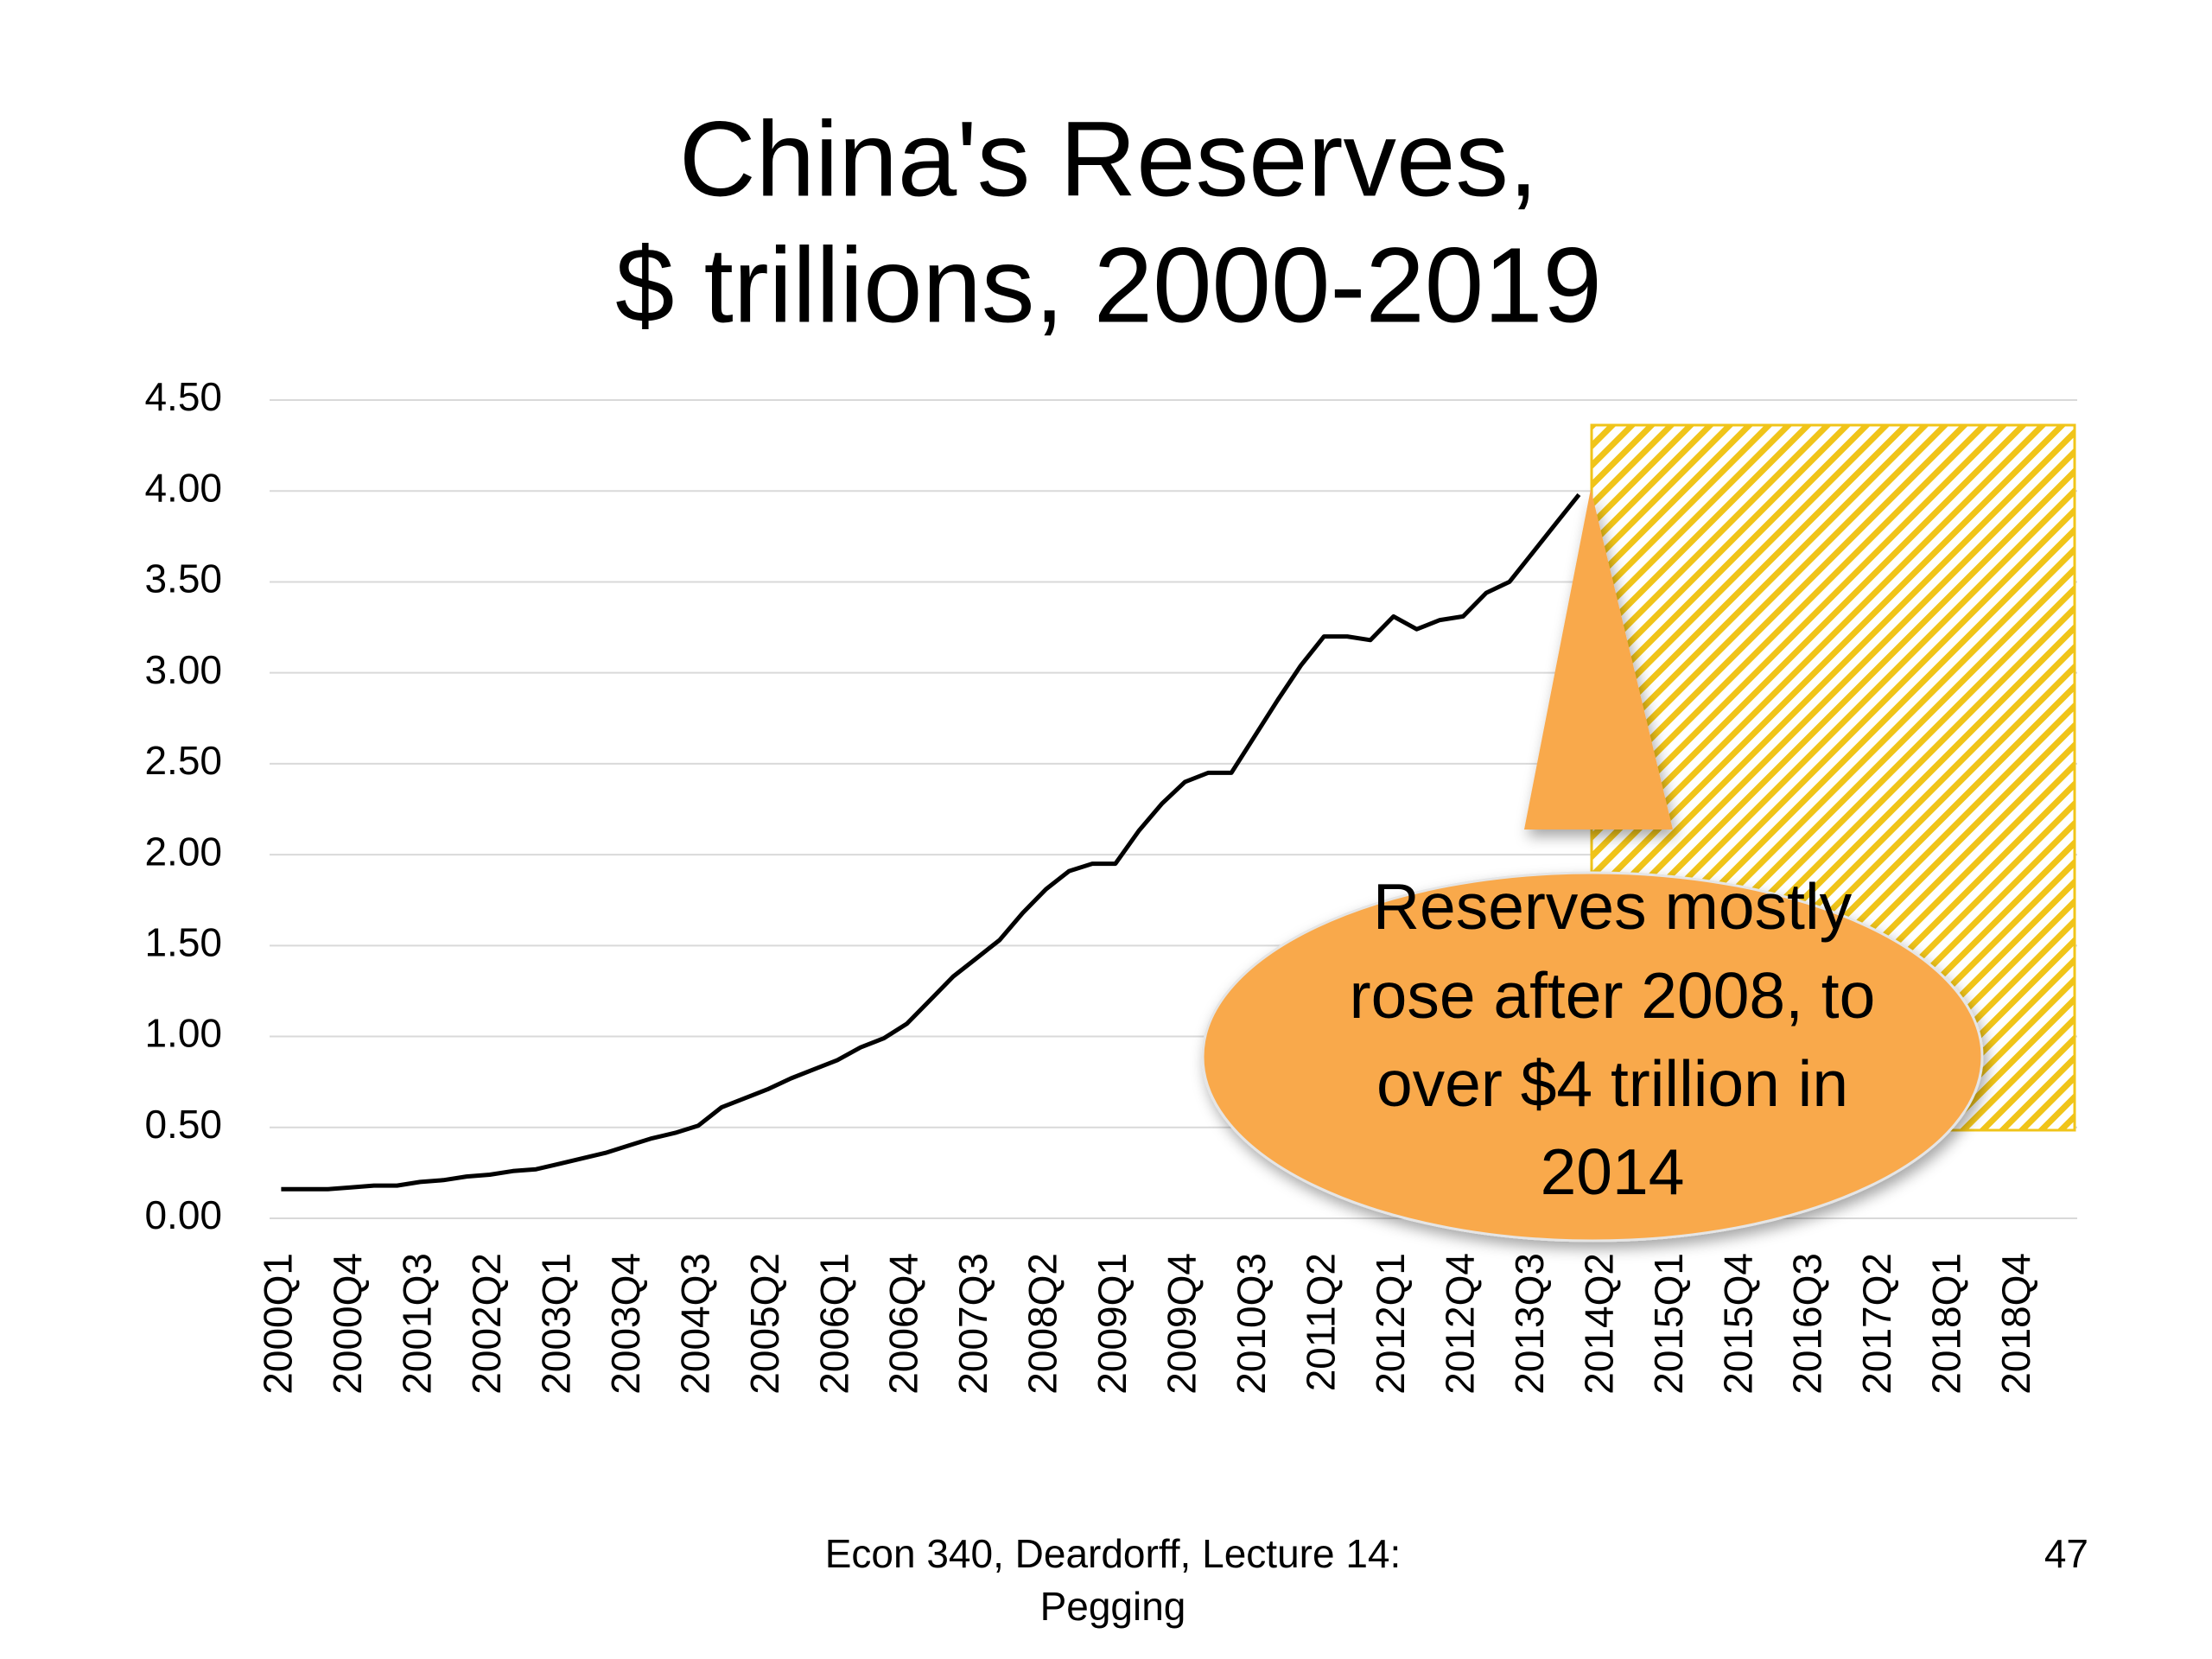  I want to click on x-tick-label: 2005Q2, so click(764, 1324).